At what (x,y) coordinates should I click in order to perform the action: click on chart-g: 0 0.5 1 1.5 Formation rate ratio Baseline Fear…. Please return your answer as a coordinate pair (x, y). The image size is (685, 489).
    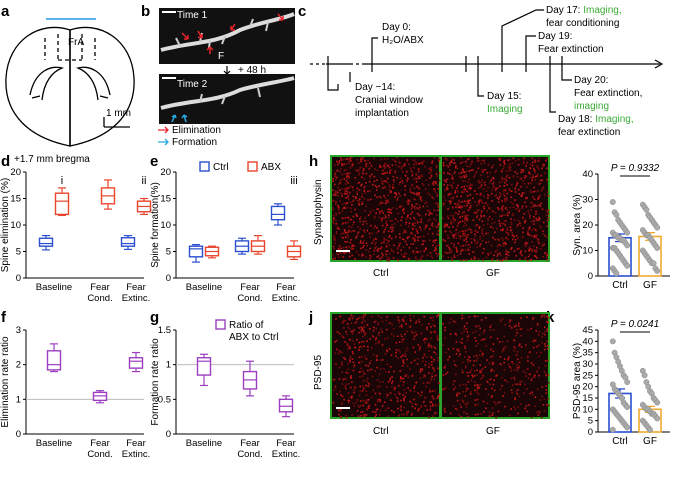
    Looking at the image, I should click on (225, 389).